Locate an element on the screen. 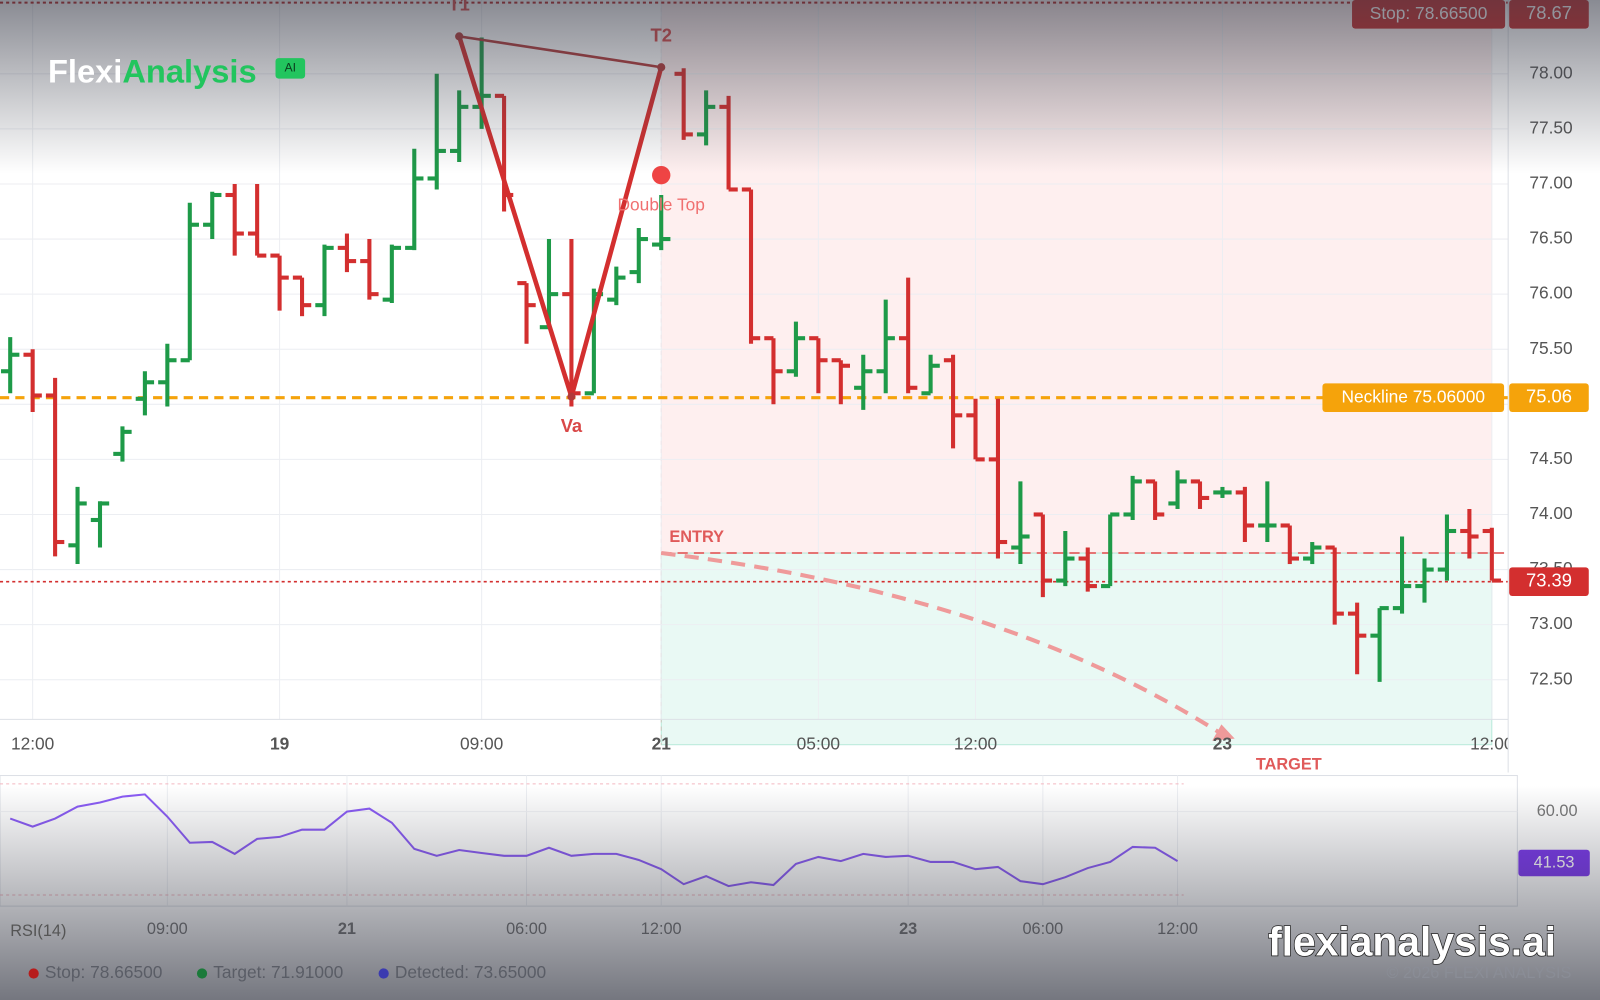  legend-label: Stop: 78.66500 is located at coordinates (104, 972).